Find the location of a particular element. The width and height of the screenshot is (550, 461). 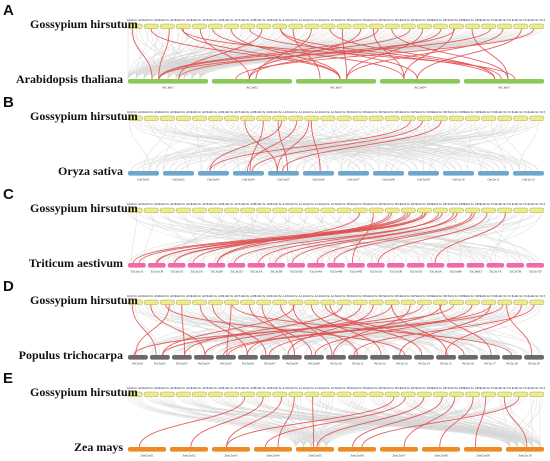

chromosome-label: PtChr05 is located at coordinates (226, 364).